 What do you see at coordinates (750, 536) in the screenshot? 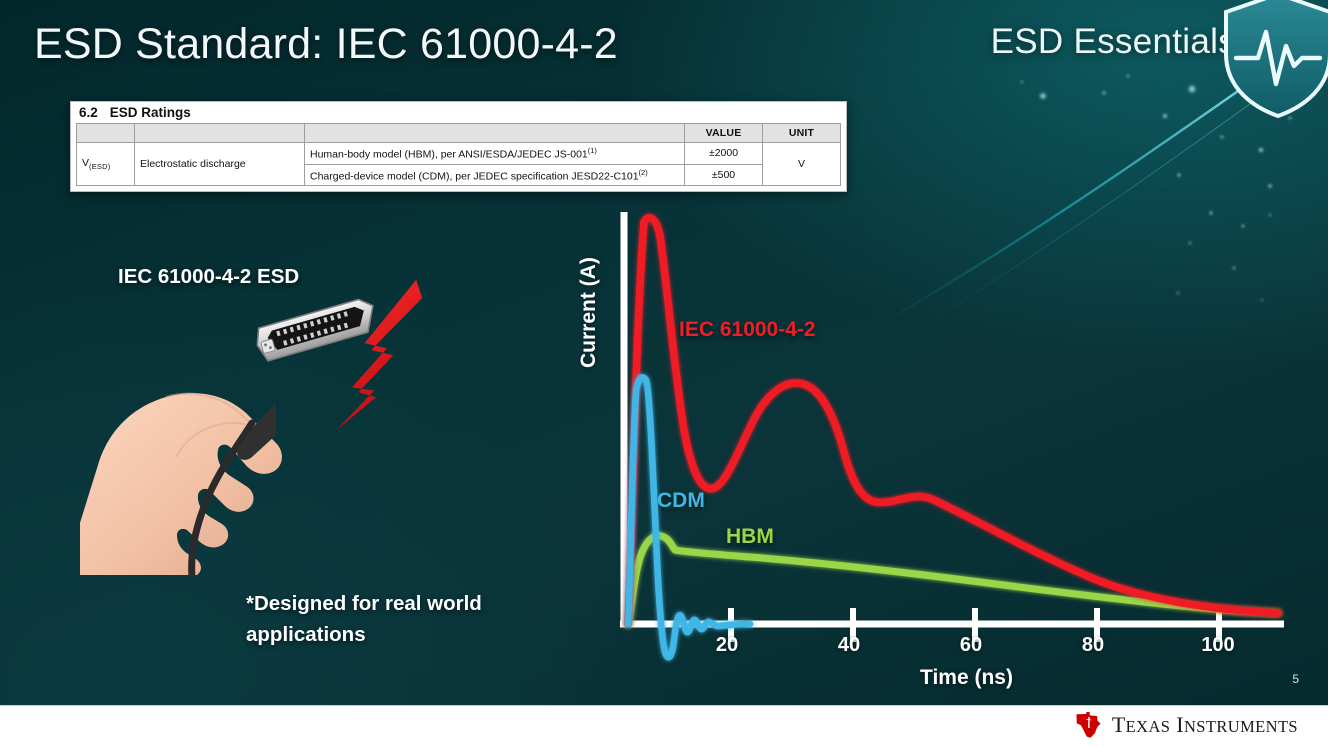
I see `series-label-hbm: HBM` at bounding box center [750, 536].